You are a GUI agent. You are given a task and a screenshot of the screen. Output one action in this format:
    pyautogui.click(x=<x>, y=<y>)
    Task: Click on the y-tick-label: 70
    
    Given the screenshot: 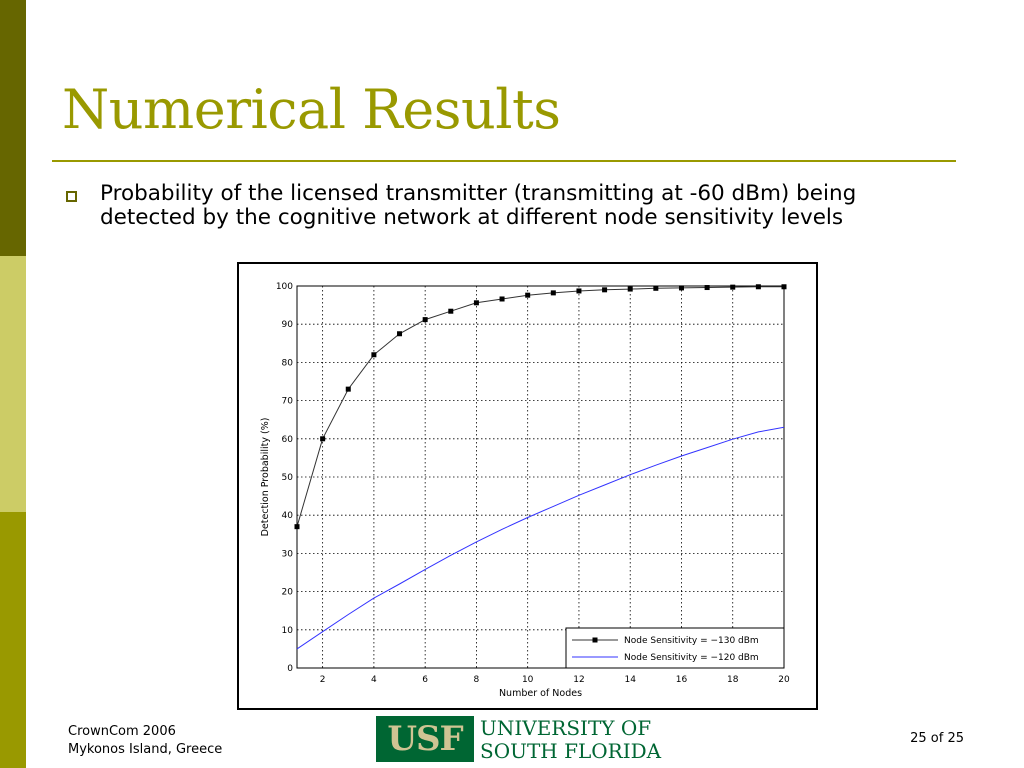 What is the action you would take?
    pyautogui.click(x=288, y=402)
    